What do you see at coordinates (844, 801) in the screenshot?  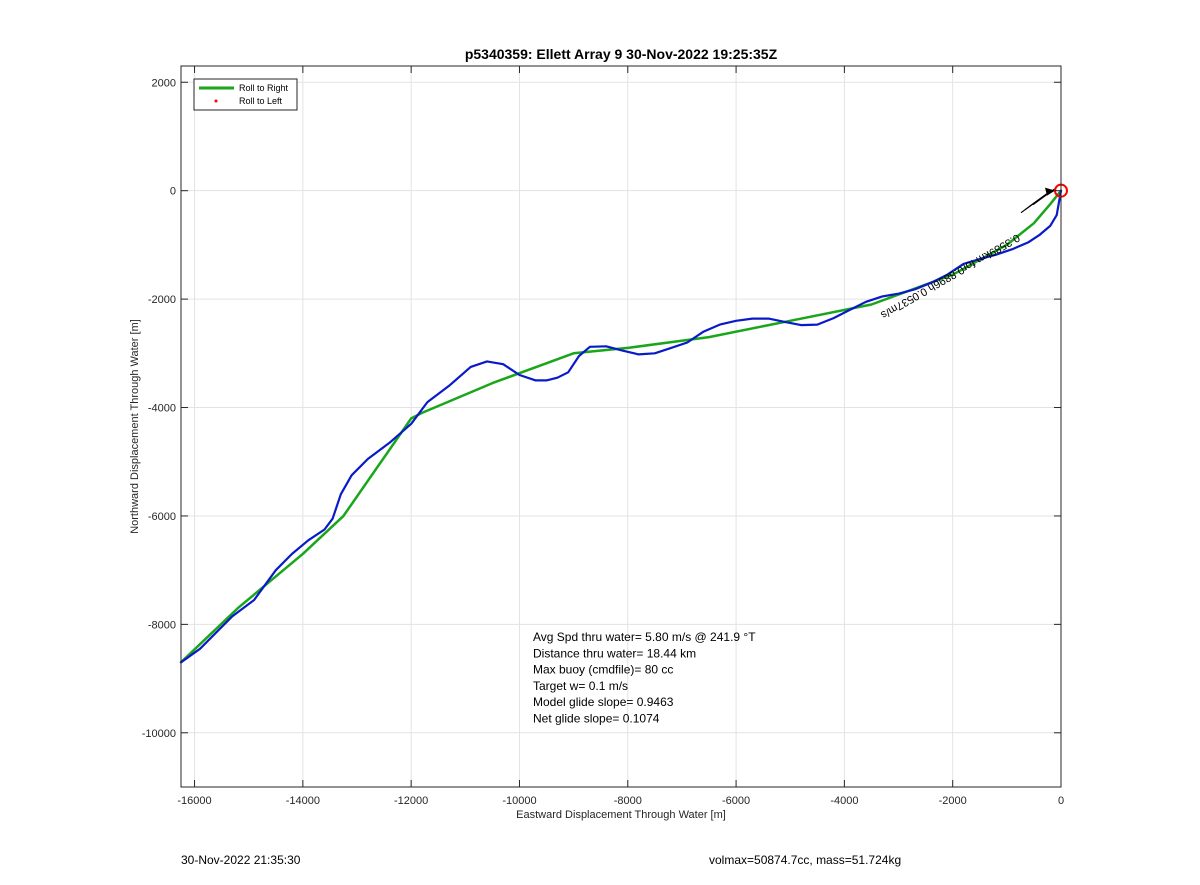 I see `x-tick-label: -4000` at bounding box center [844, 801].